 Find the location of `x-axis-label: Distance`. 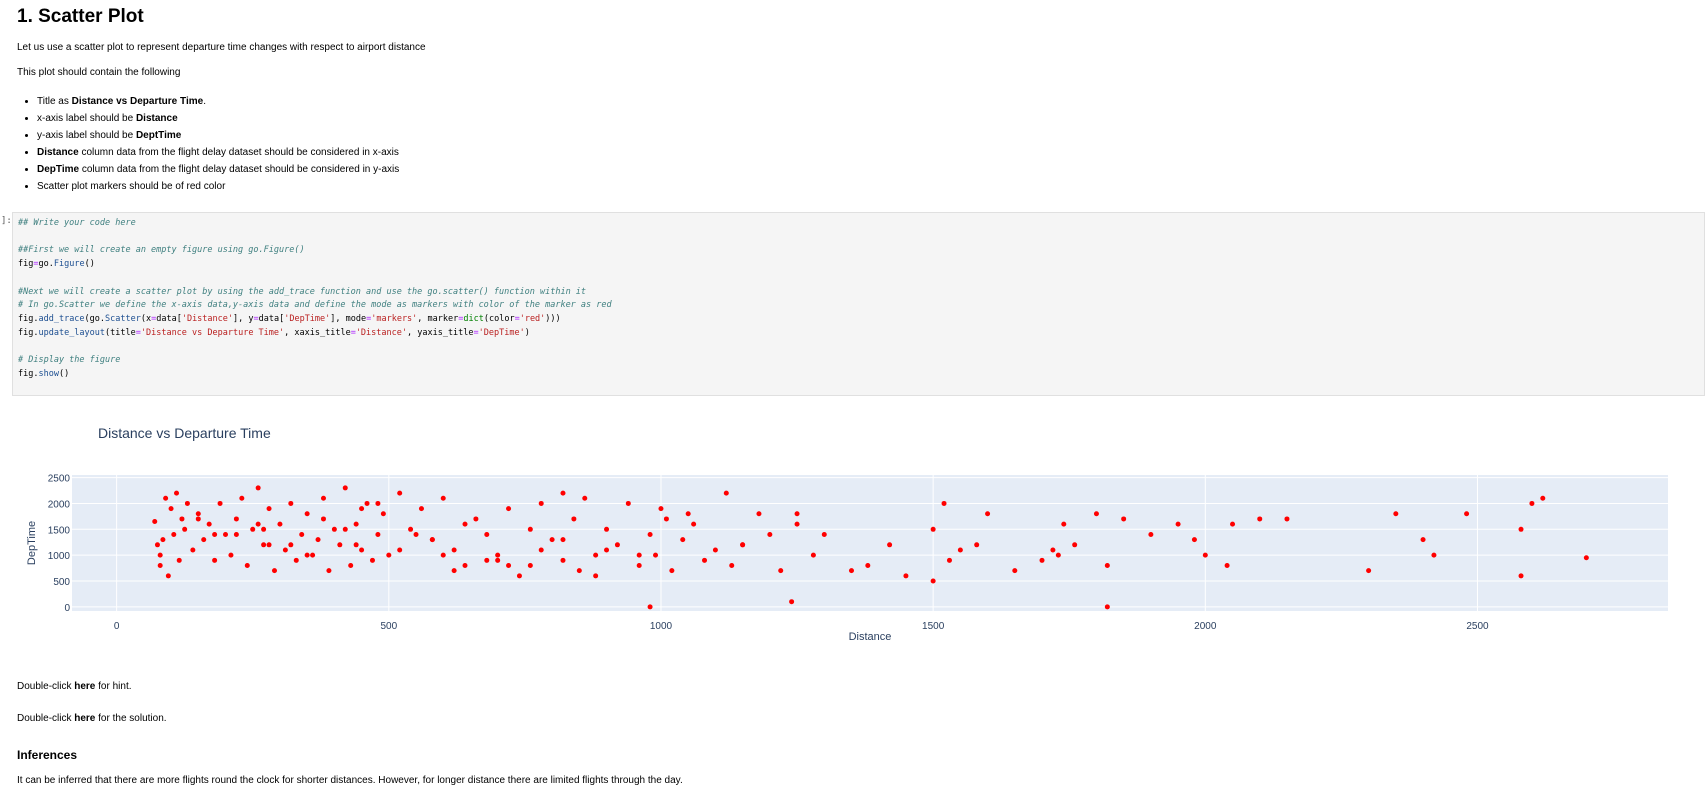

x-axis-label: Distance is located at coordinates (870, 637).